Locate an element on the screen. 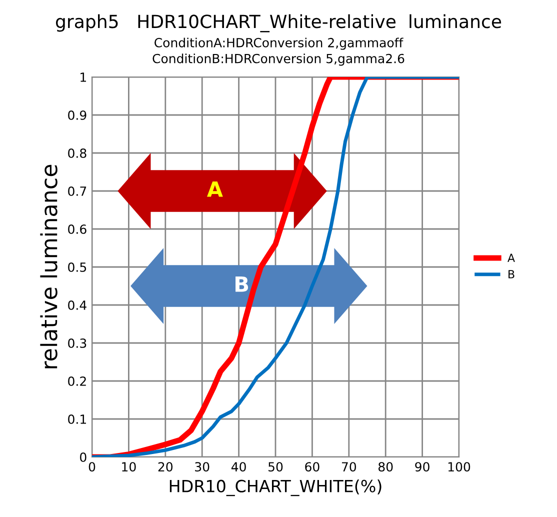 This screenshot has width=557, height=517. x-tick-label: 20 is located at coordinates (165, 467).